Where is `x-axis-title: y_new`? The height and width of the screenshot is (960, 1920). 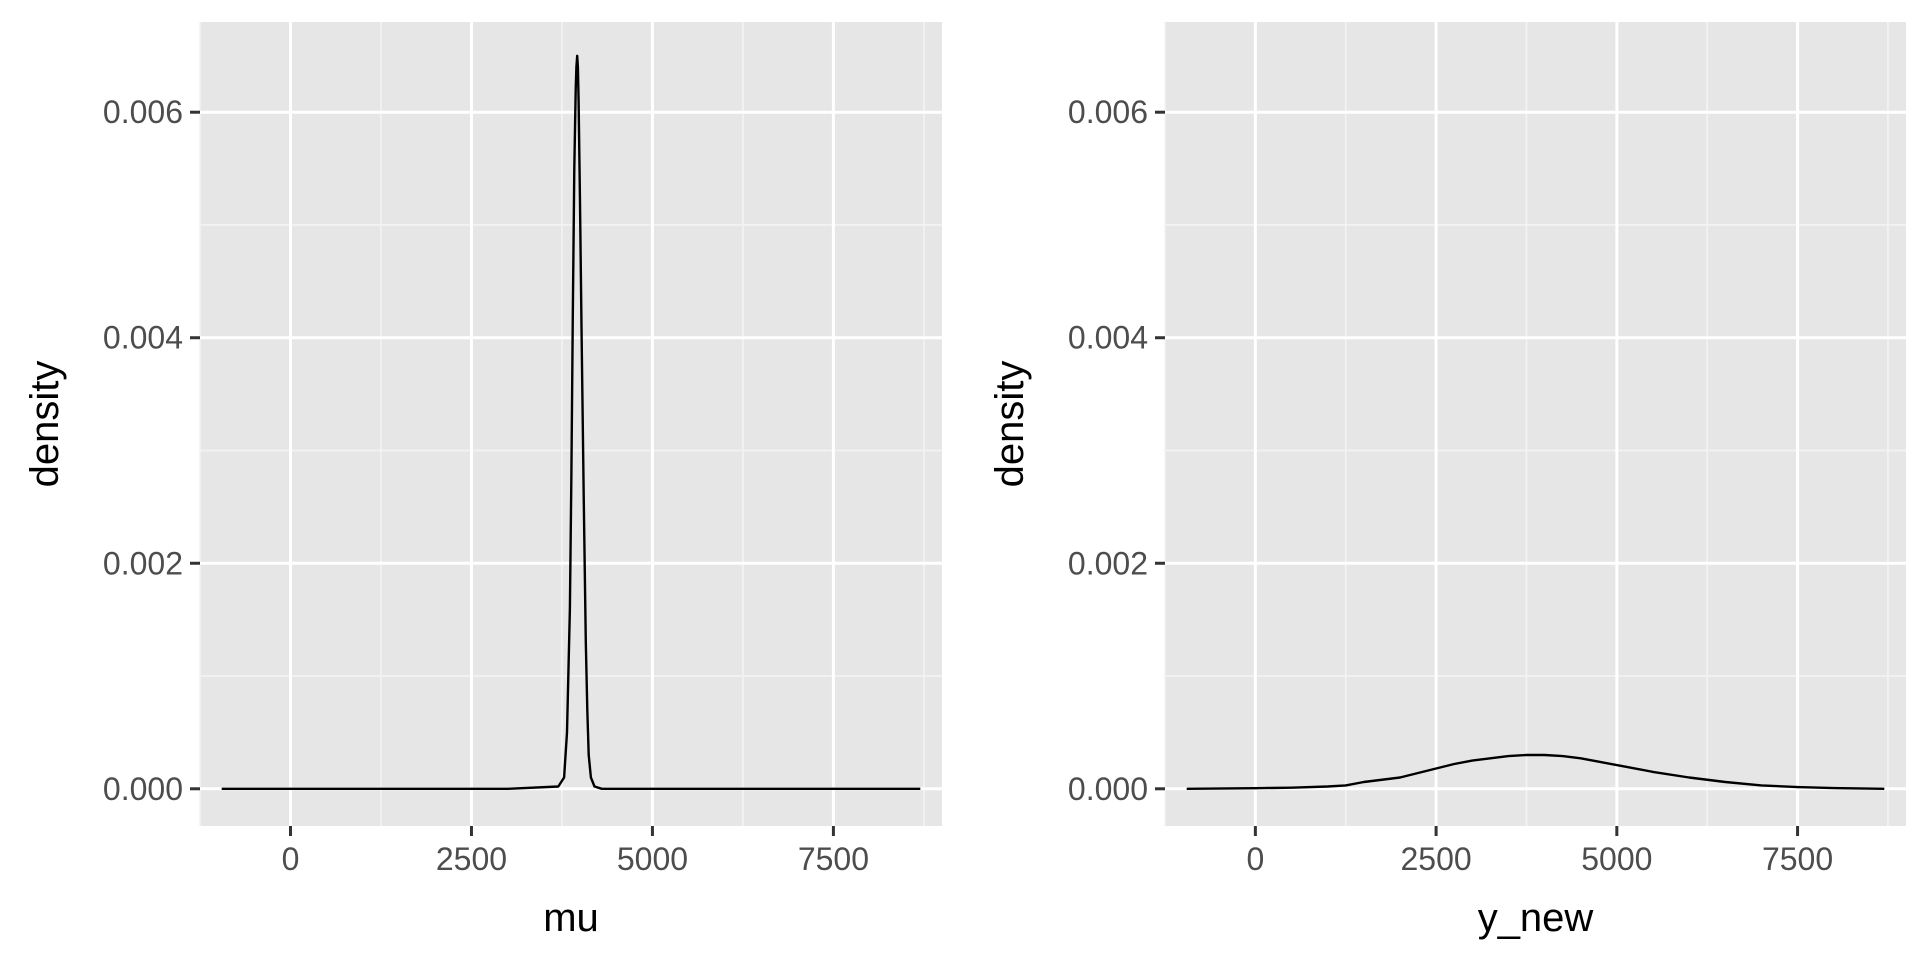 x-axis-title: y_new is located at coordinates (1536, 918).